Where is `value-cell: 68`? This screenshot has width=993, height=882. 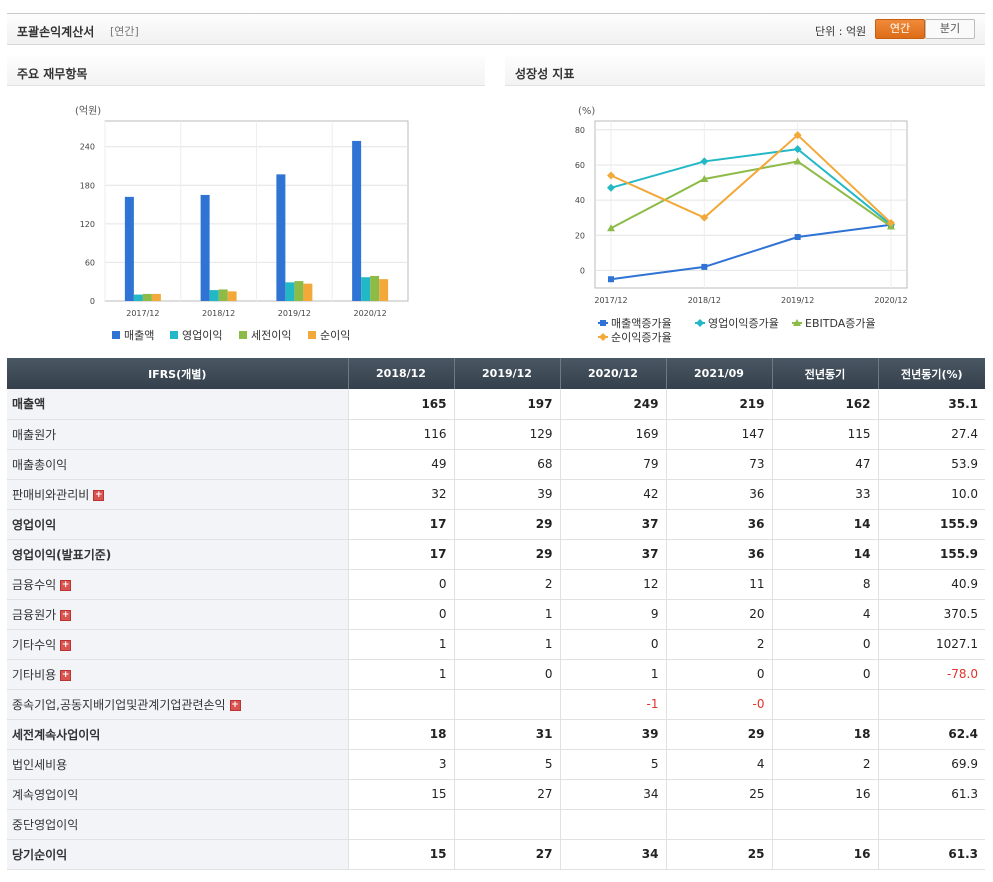
value-cell: 68 is located at coordinates (507, 464).